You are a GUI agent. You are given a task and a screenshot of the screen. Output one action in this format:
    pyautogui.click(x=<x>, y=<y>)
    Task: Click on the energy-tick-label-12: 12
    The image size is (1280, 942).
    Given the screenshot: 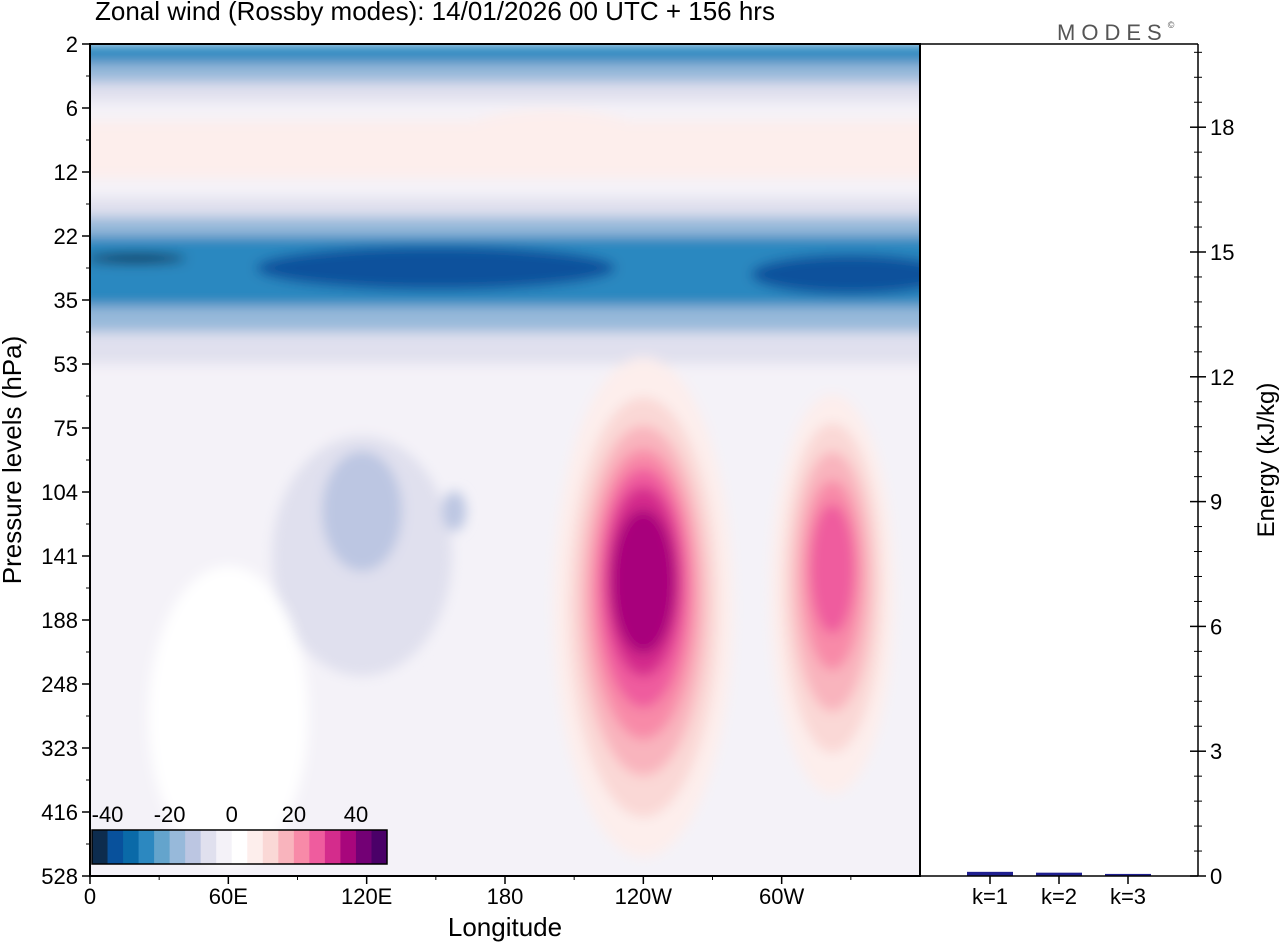 What is the action you would take?
    pyautogui.click(x=1222, y=377)
    